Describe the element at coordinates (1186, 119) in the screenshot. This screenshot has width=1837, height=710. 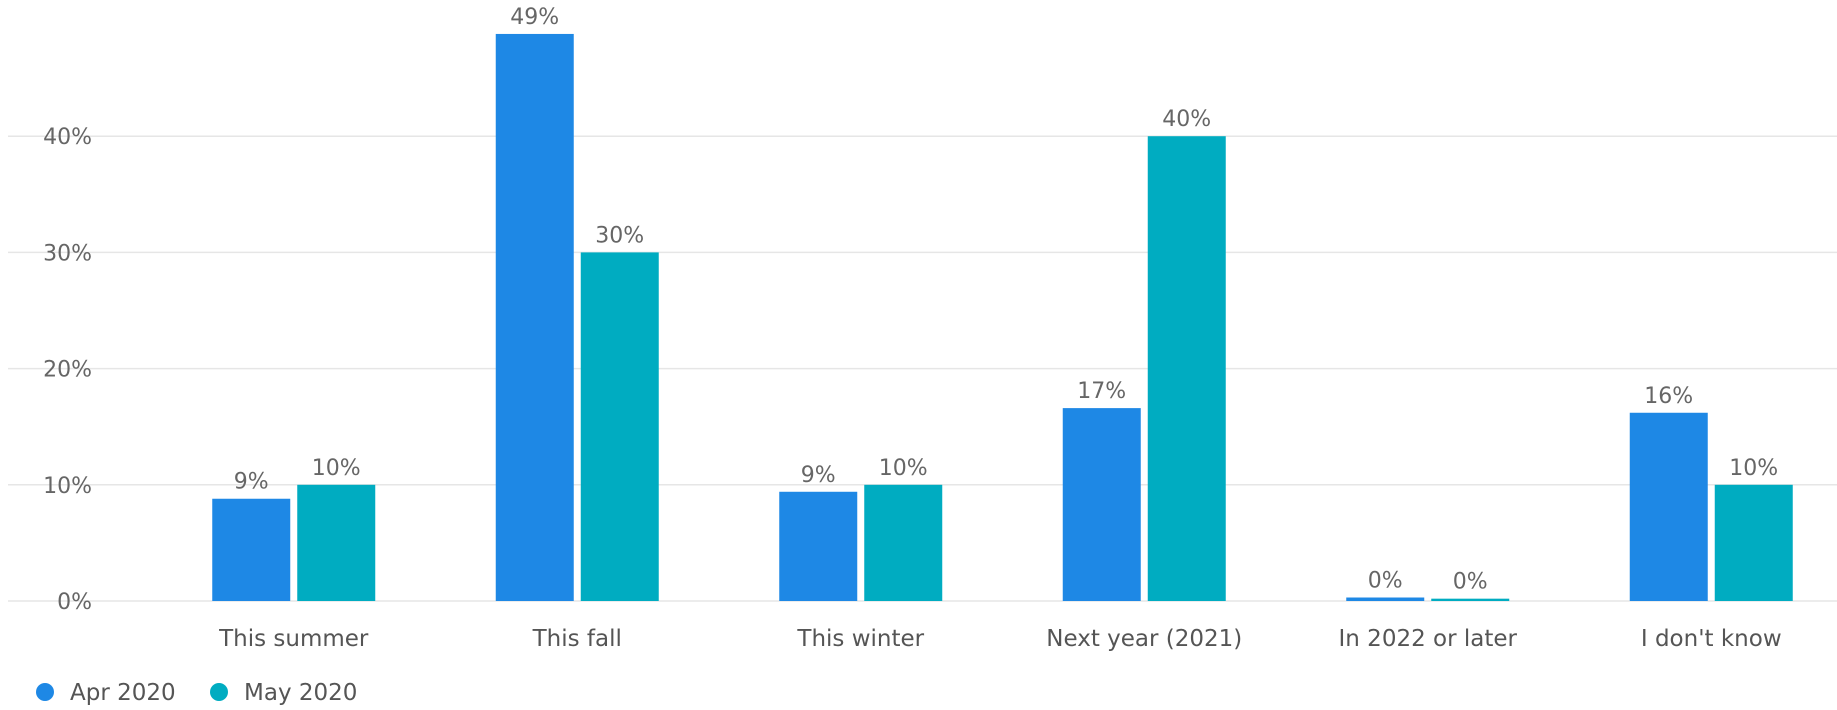
I see `data-label: 40%` at that location.